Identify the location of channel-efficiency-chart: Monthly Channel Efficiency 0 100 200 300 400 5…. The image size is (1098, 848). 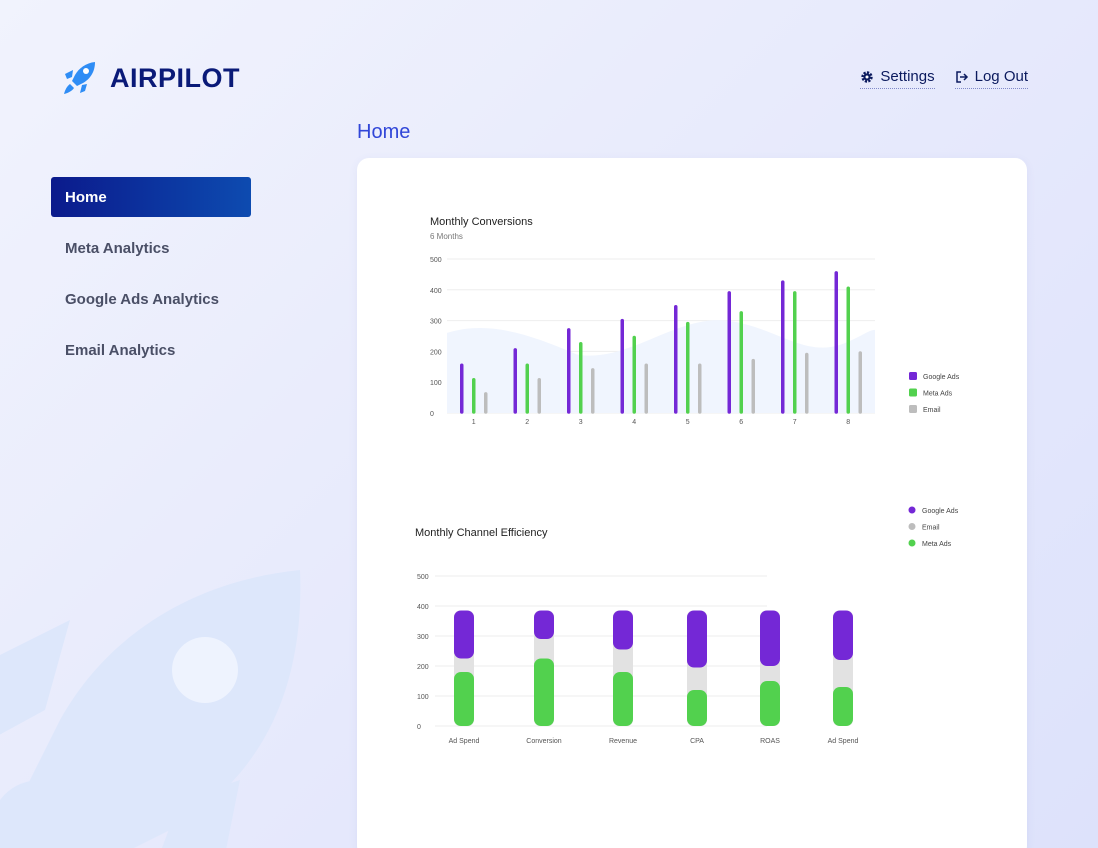
(687, 625).